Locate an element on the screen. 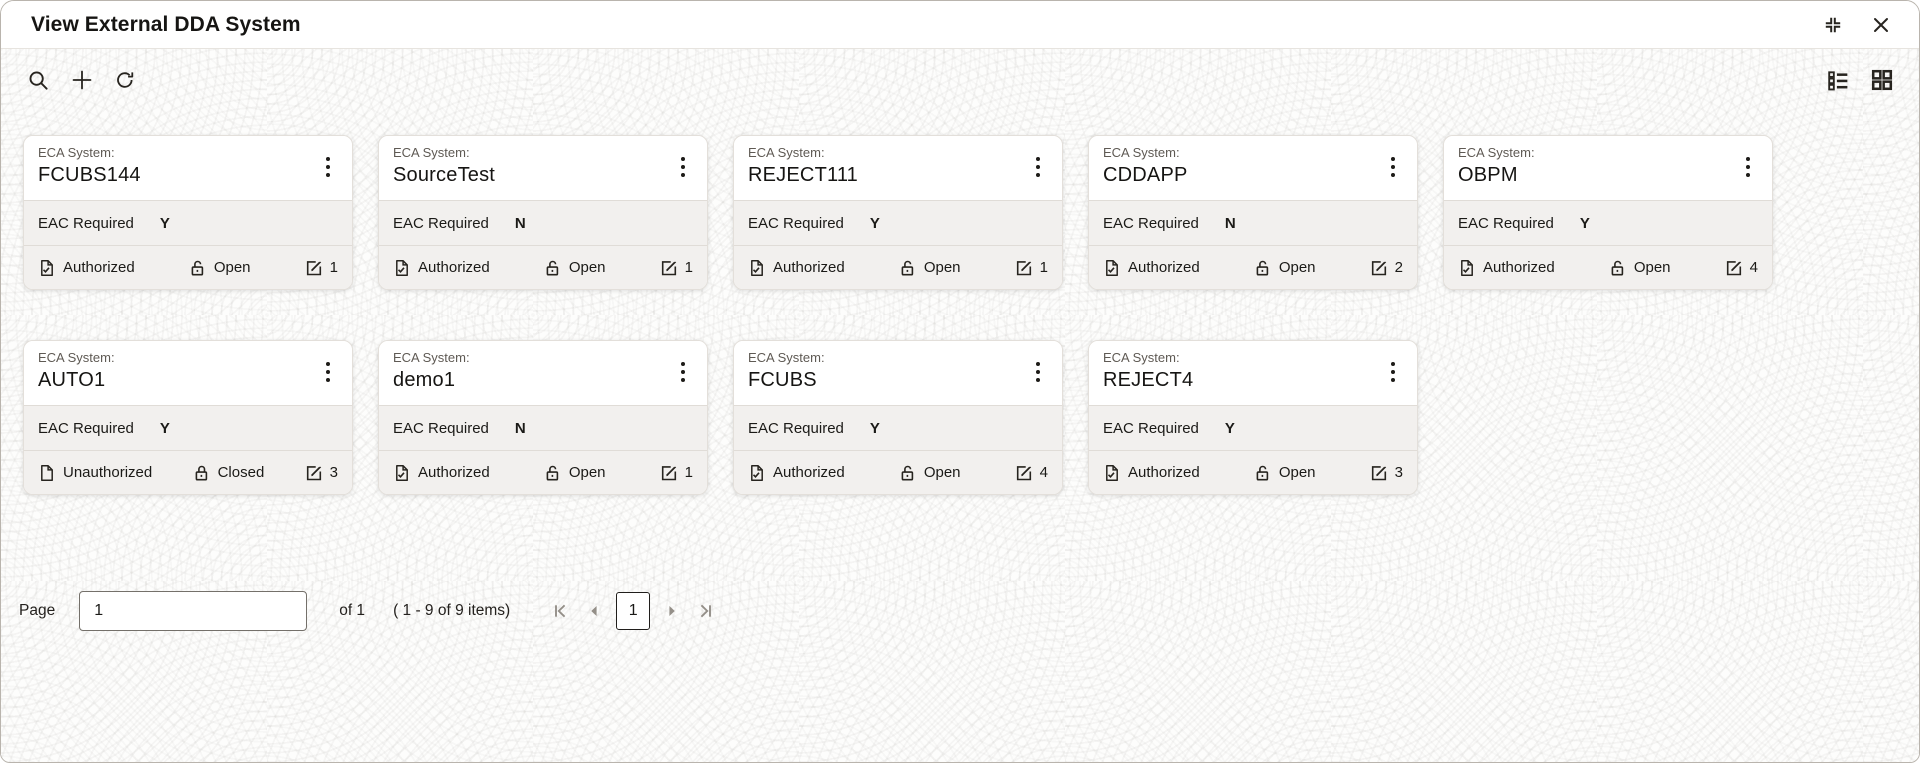 The image size is (1920, 763). record-status-label: Closed is located at coordinates (241, 472).